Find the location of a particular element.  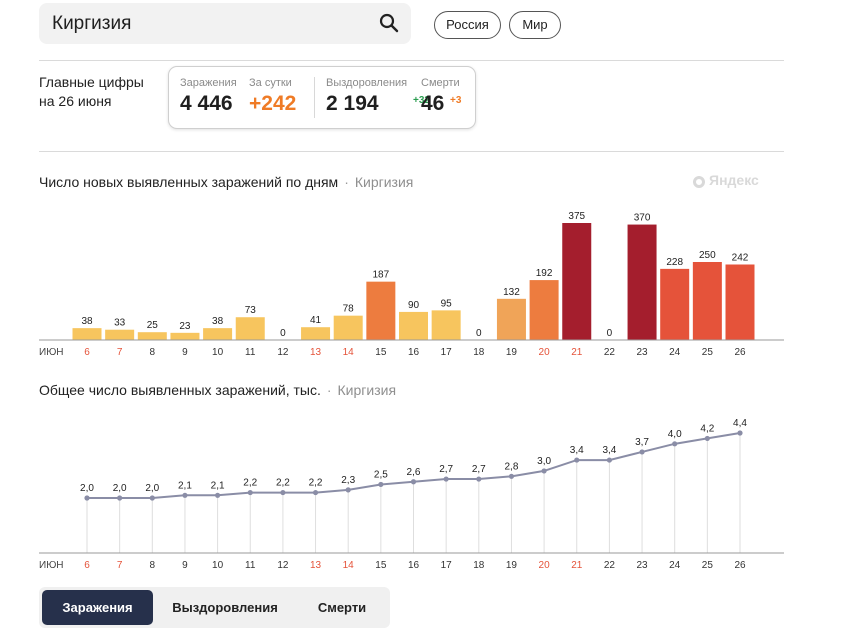

bar-value-label: 250 is located at coordinates (707, 255).